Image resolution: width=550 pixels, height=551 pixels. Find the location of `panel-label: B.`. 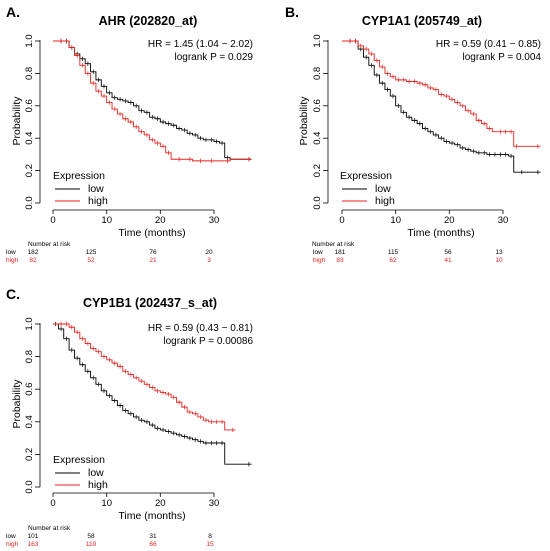

panel-label: B. is located at coordinates (292, 12).